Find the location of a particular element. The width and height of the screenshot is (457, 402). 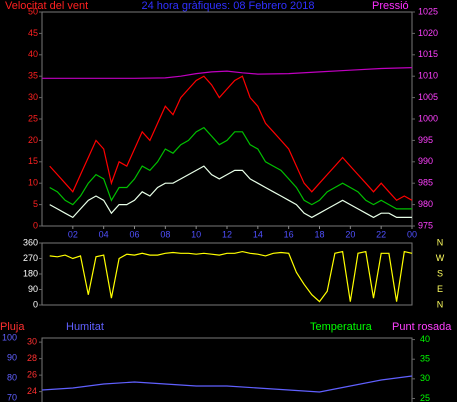

tick-label: 15 is located at coordinates (33, 161).